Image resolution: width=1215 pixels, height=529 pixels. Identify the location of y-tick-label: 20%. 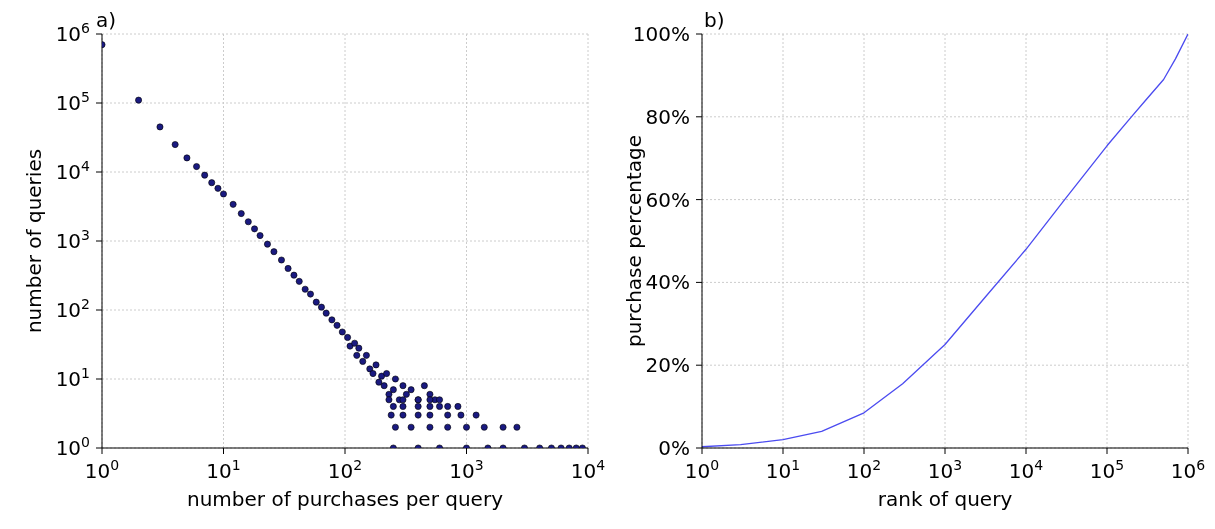
(667, 365).